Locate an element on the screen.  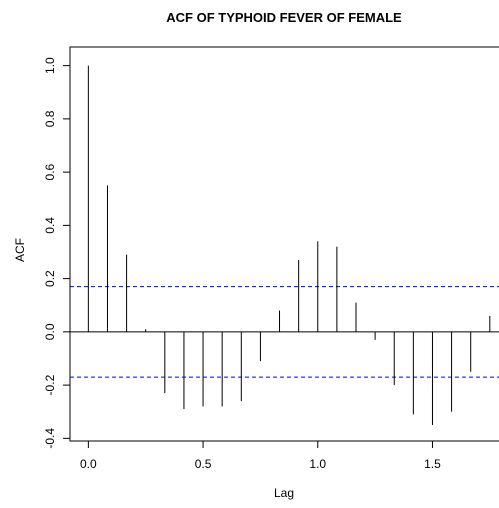
y-tick-label: -0.4 is located at coordinates (50, 438).